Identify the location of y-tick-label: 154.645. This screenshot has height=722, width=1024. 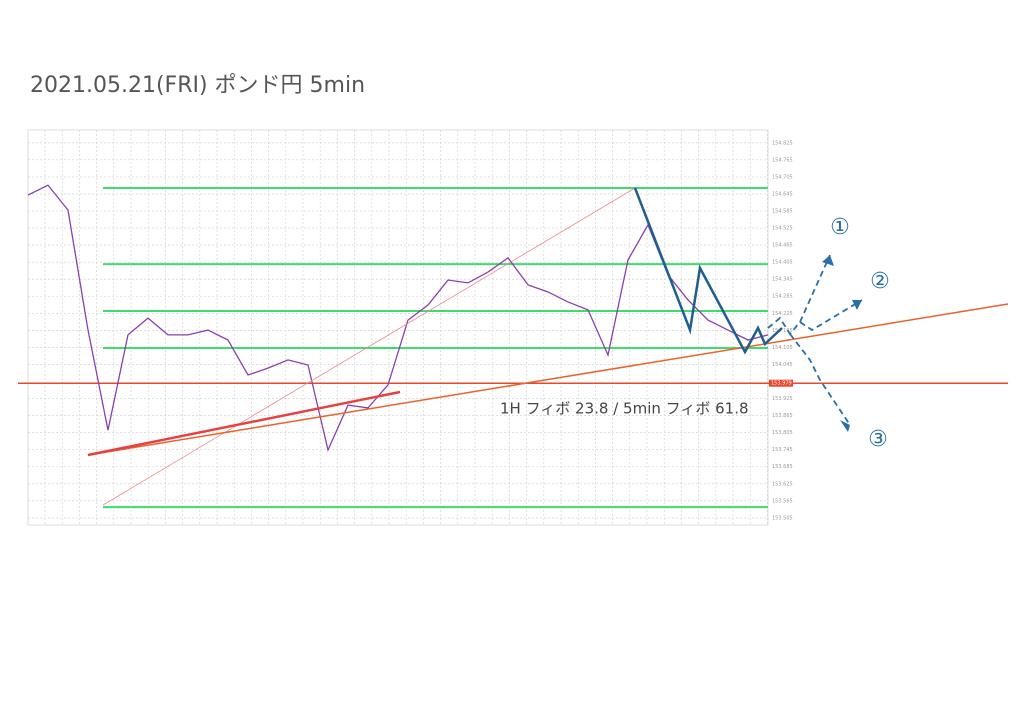
(782, 194).